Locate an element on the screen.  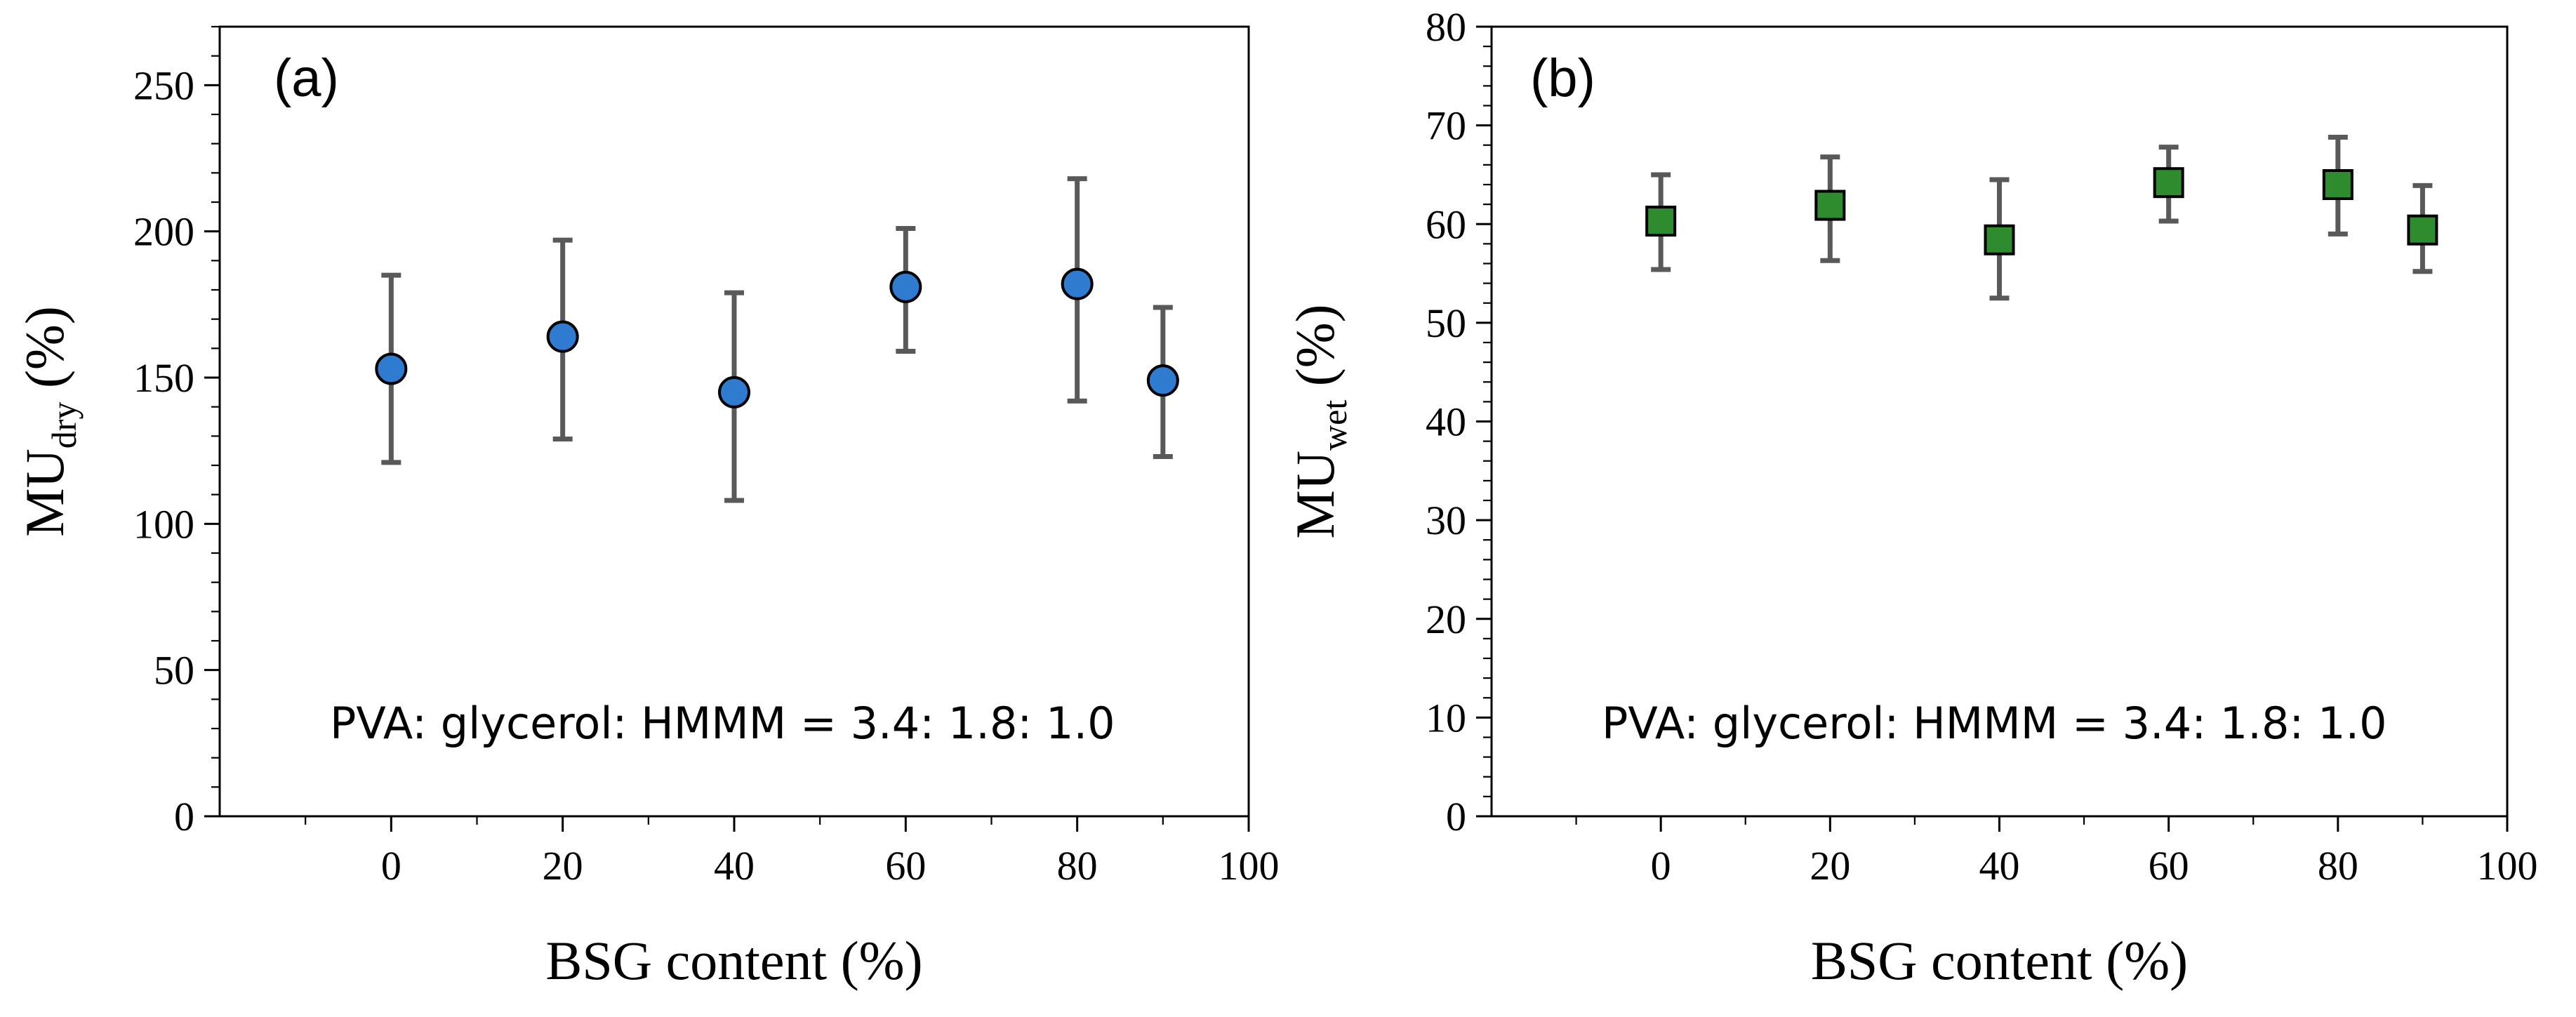
y-tick-label-b: 60 is located at coordinates (1446, 224).